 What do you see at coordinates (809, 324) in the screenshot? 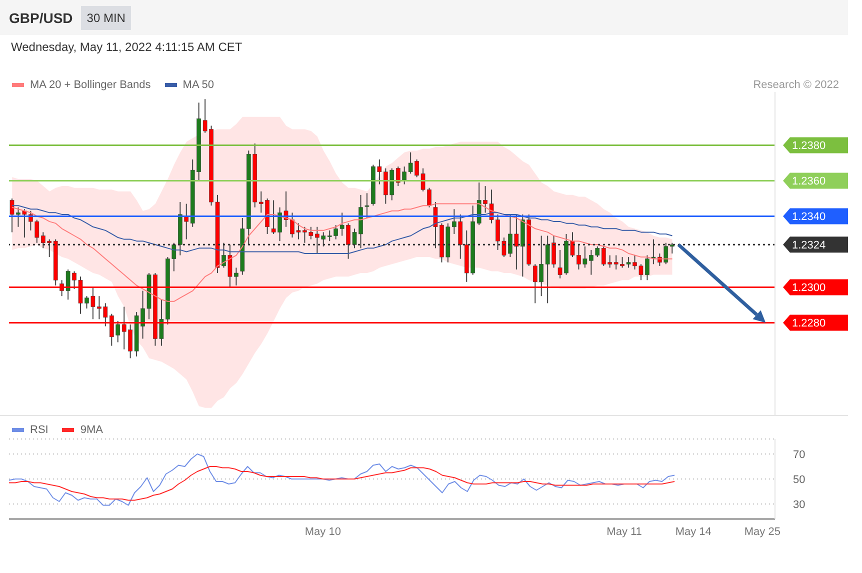
I see `y-tick-label: 1.2280` at bounding box center [809, 324].